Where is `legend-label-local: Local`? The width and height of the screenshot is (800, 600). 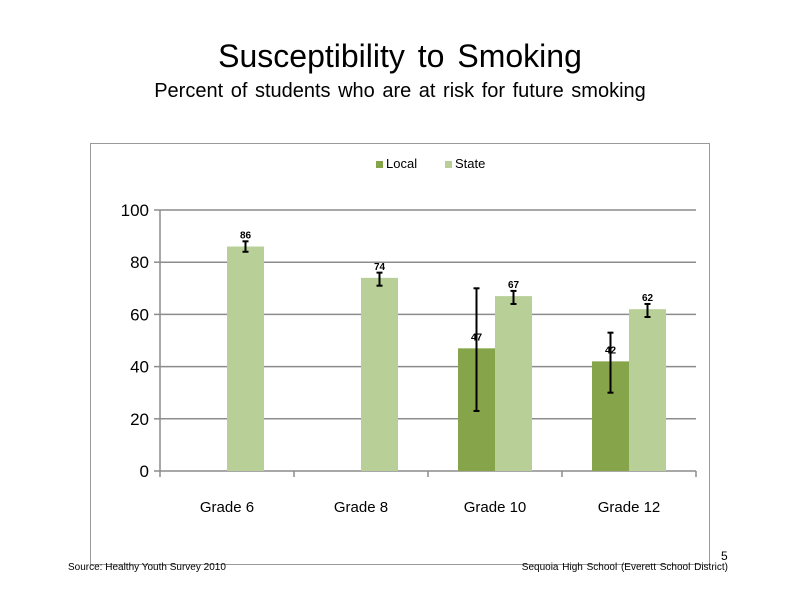 legend-label-local: Local is located at coordinates (401, 163).